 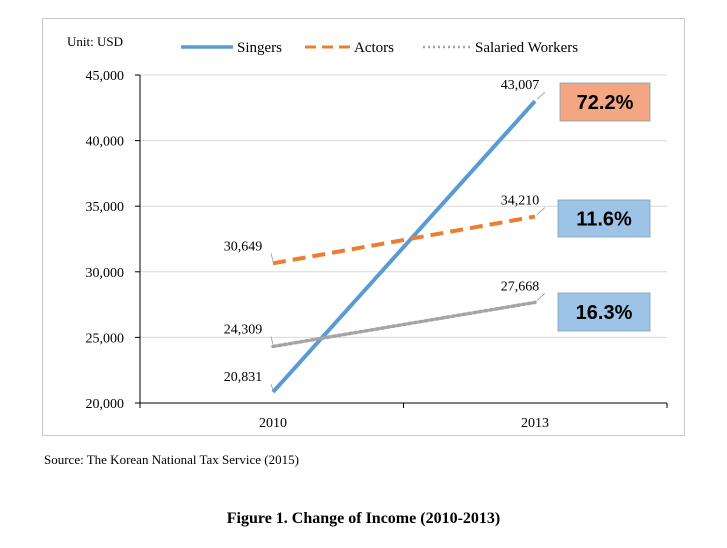 I want to click on change-badge-actors, so click(x=604, y=218).